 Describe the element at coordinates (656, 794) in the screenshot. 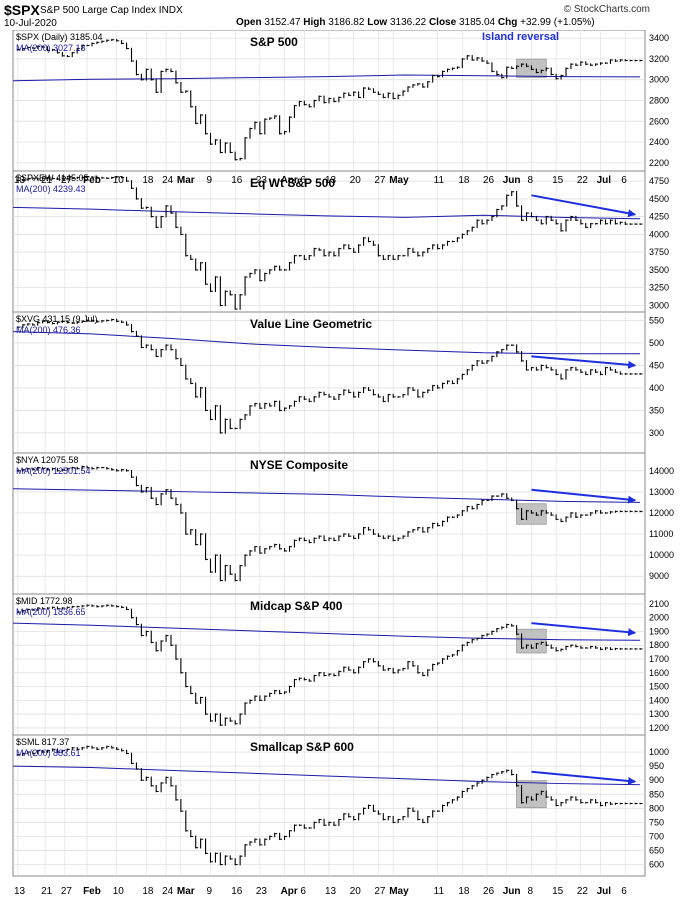

I see `y-tick-label: 850` at that location.